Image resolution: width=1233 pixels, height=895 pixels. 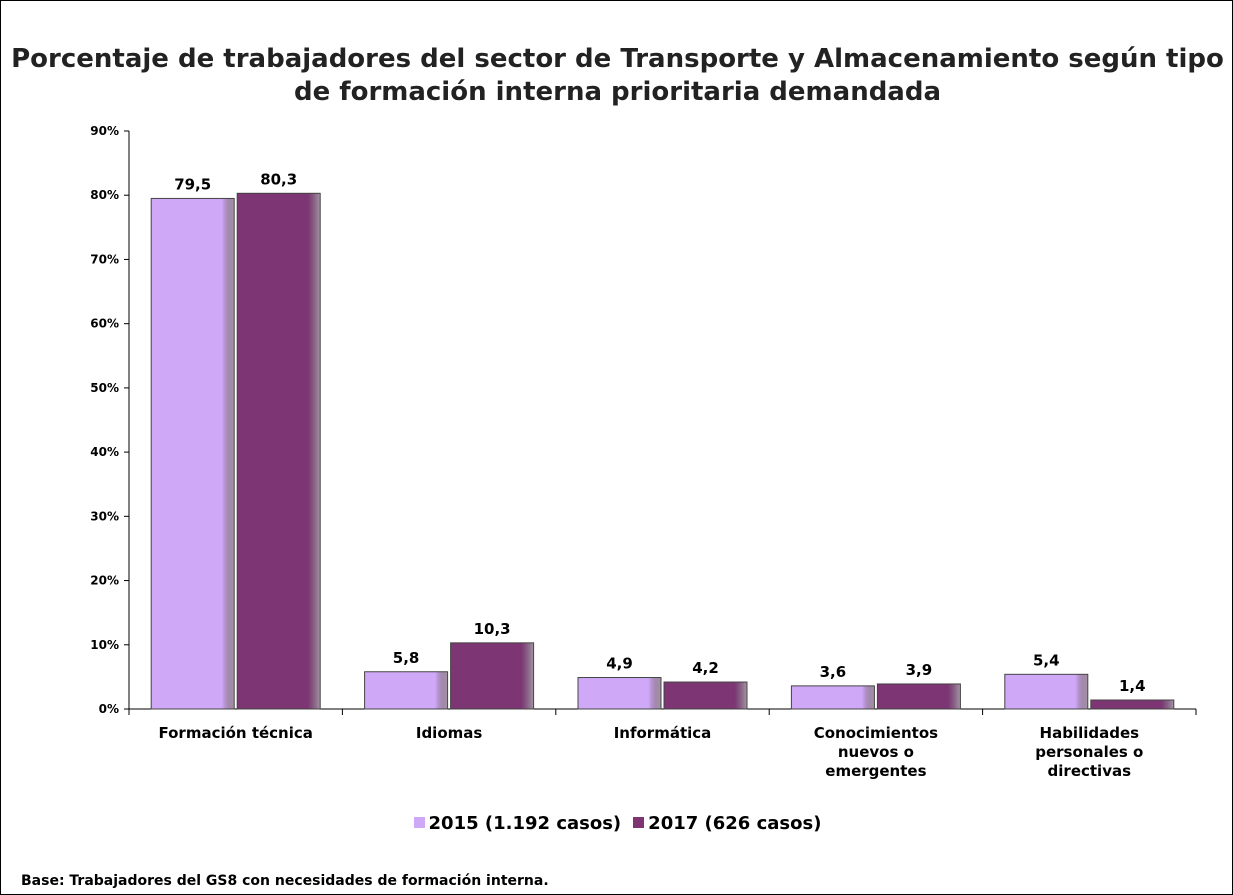 What do you see at coordinates (109, 709) in the screenshot?
I see `y-tick-label: 0%` at bounding box center [109, 709].